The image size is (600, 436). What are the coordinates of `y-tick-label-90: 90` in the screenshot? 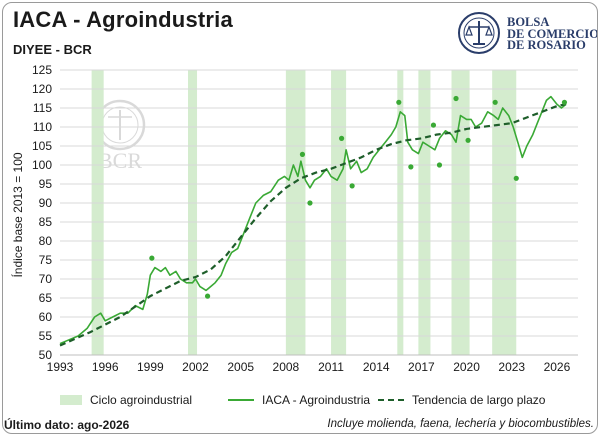 It's located at (46, 203).